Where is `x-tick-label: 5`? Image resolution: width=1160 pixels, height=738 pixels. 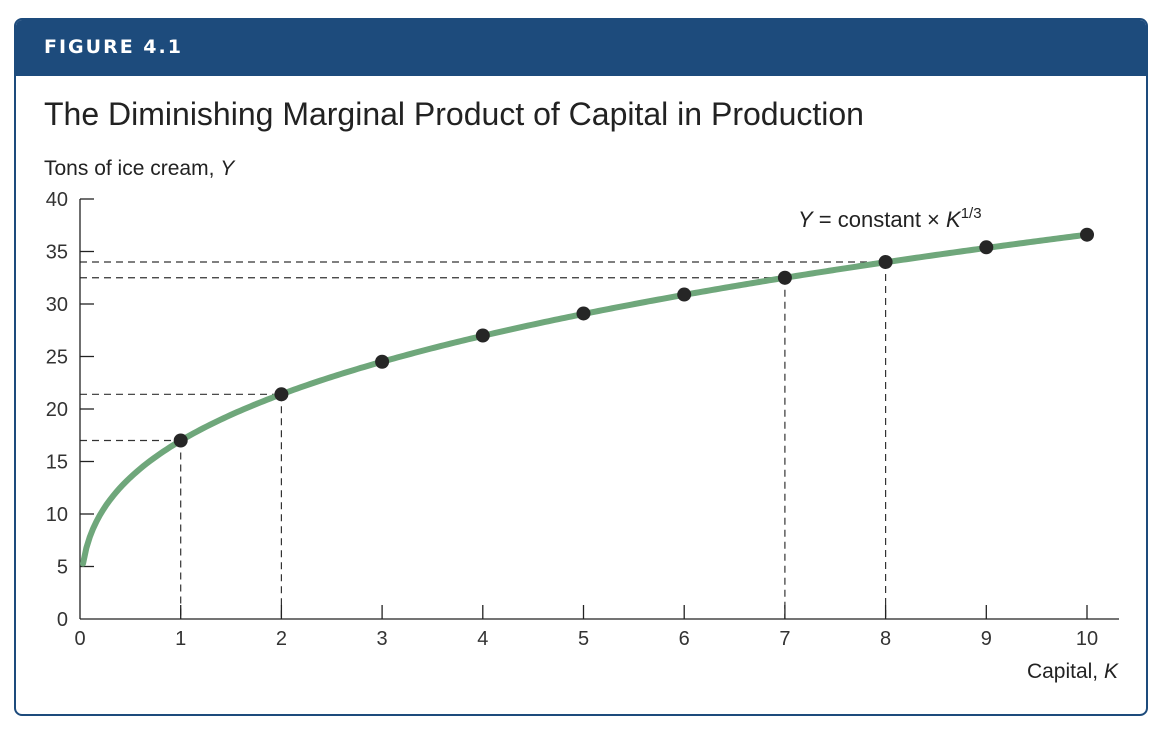
x-tick-label: 5 is located at coordinates (583, 639).